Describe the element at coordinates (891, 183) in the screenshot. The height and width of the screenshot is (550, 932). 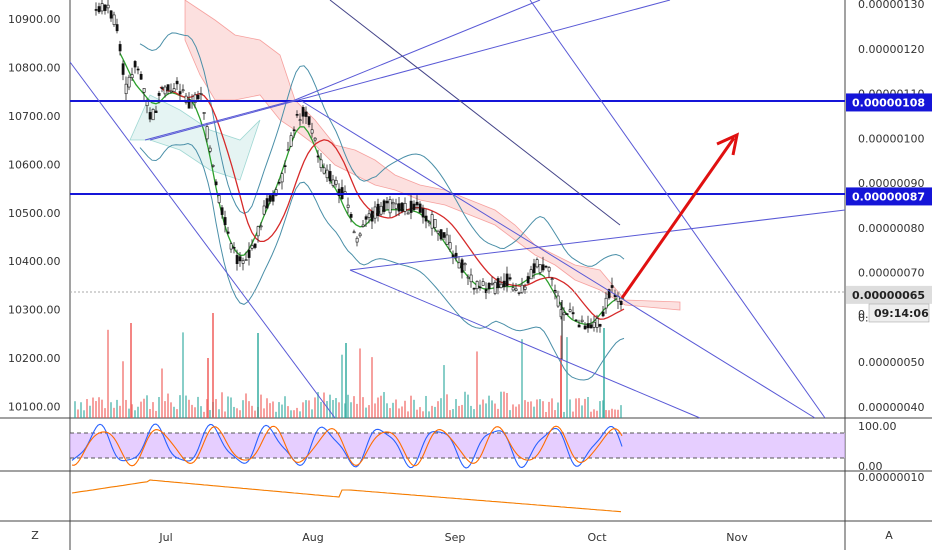
I see `right-axis-tick: 0.00000090` at that location.